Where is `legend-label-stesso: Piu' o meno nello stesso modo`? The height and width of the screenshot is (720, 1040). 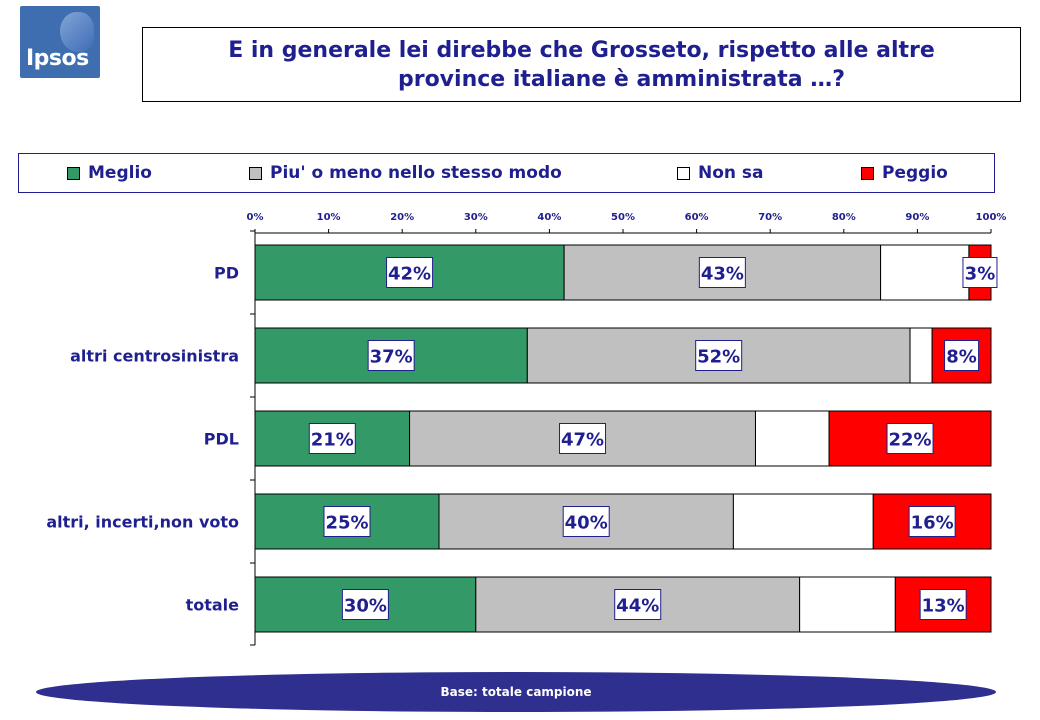 legend-label-stesso: Piu' o meno nello stesso modo is located at coordinates (416, 173).